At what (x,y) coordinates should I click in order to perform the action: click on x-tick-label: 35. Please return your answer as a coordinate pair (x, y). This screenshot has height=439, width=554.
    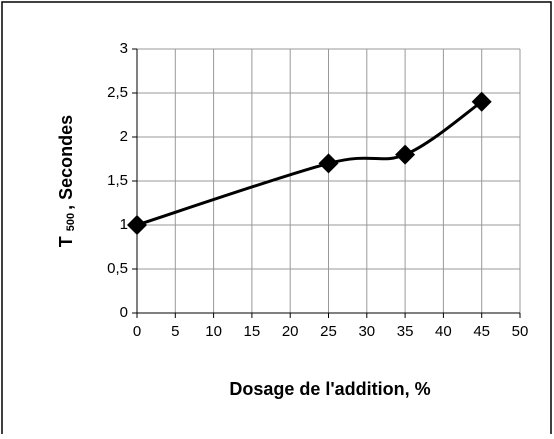
    Looking at the image, I should click on (405, 331).